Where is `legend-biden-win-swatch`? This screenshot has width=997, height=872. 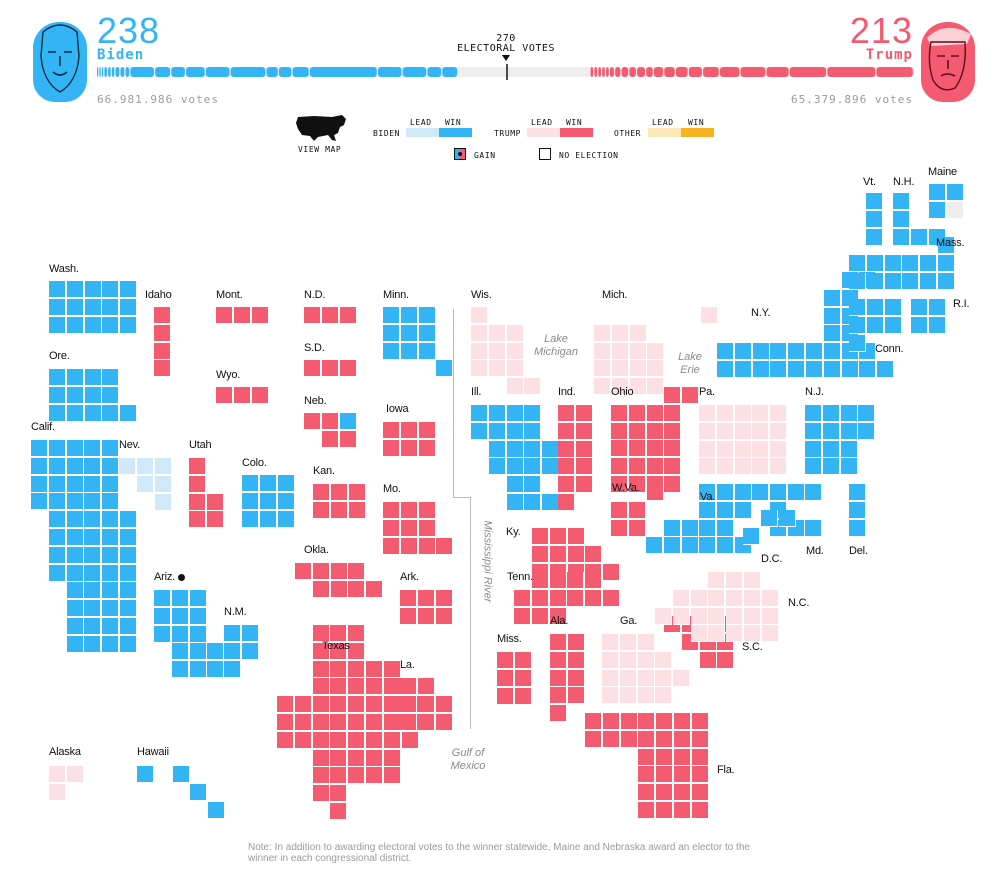 legend-biden-win-swatch is located at coordinates (455, 132).